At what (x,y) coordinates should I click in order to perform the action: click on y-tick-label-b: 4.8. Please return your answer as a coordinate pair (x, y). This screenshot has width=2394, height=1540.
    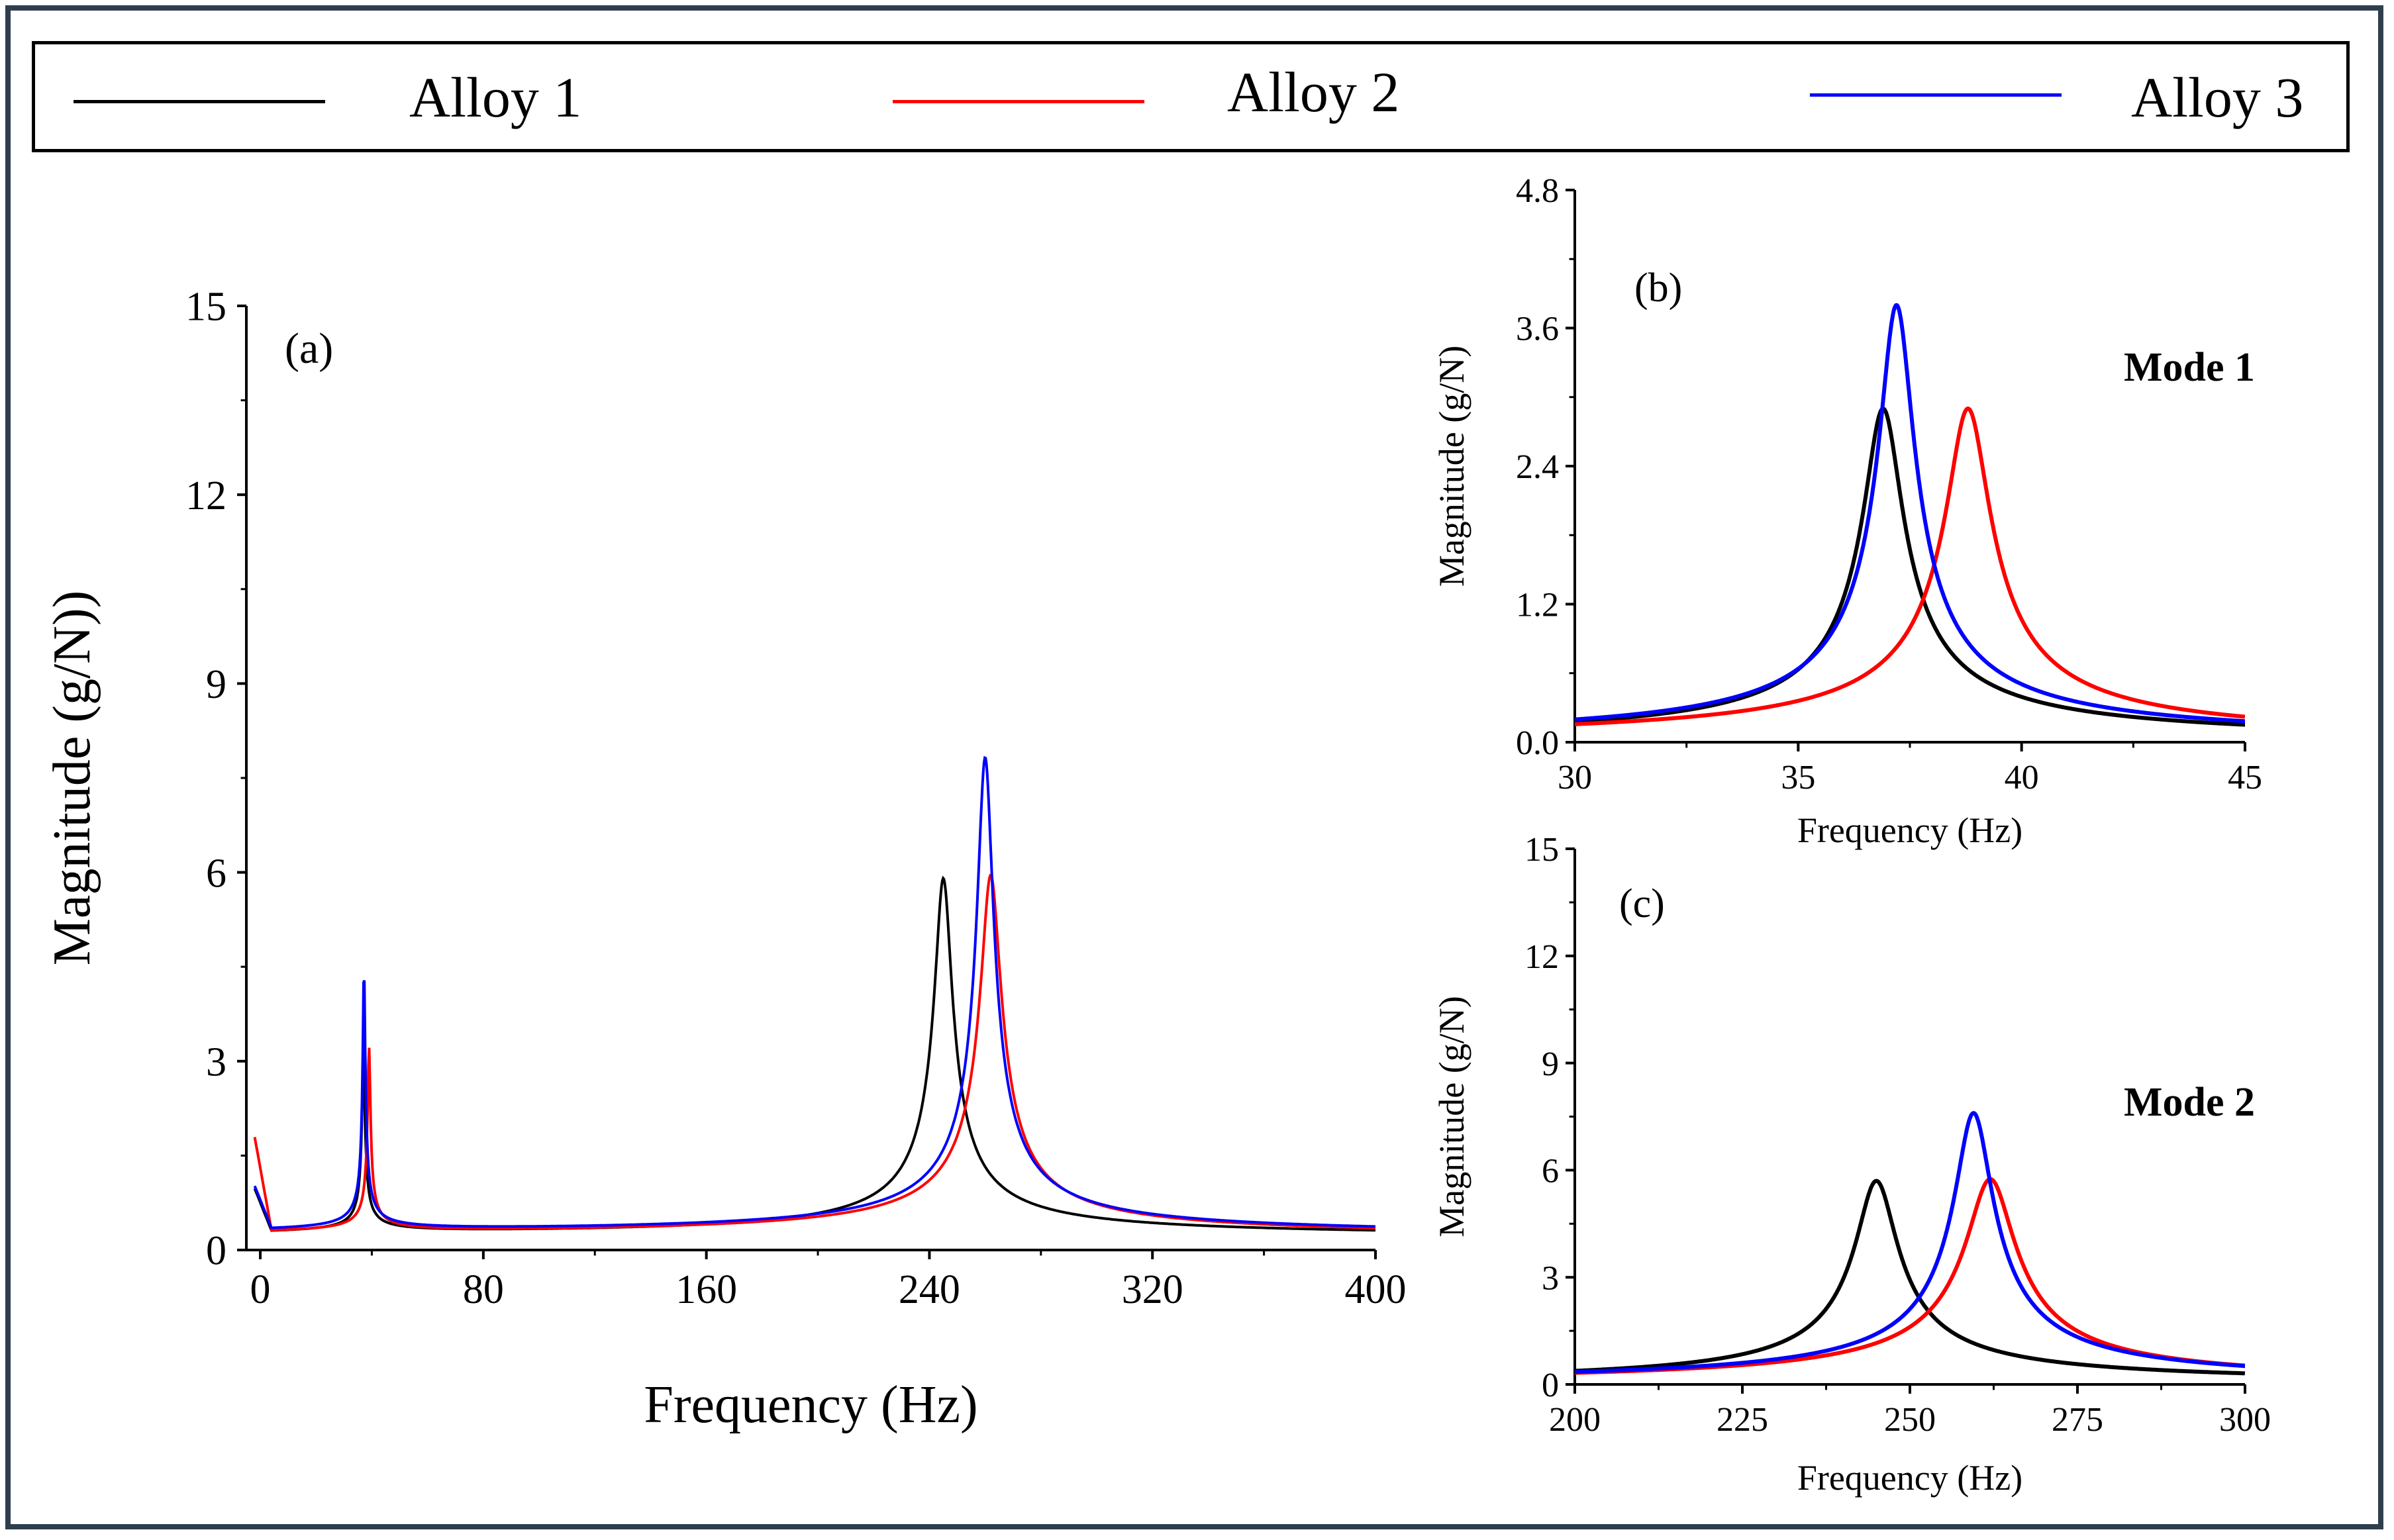
    Looking at the image, I should click on (1537, 191).